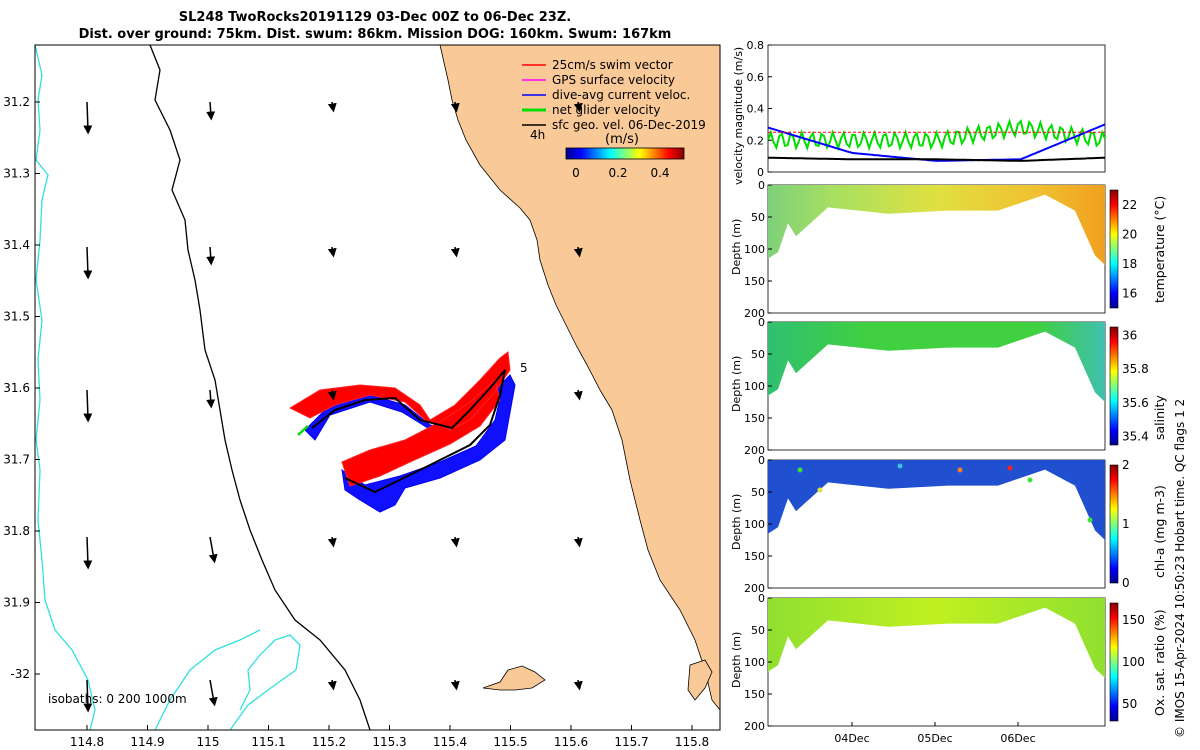  Describe the element at coordinates (16, 317) in the screenshot. I see `map-ytick-label: 31.5` at that location.